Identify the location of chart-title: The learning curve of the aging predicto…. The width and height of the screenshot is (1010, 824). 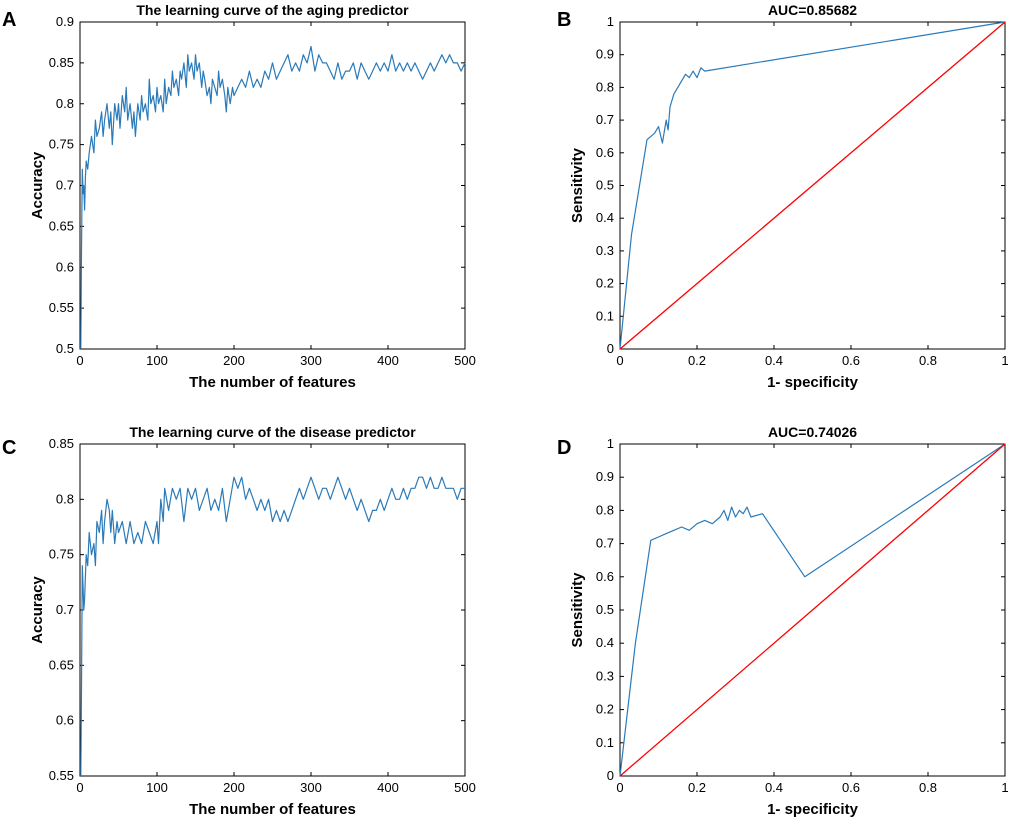
(272, 10).